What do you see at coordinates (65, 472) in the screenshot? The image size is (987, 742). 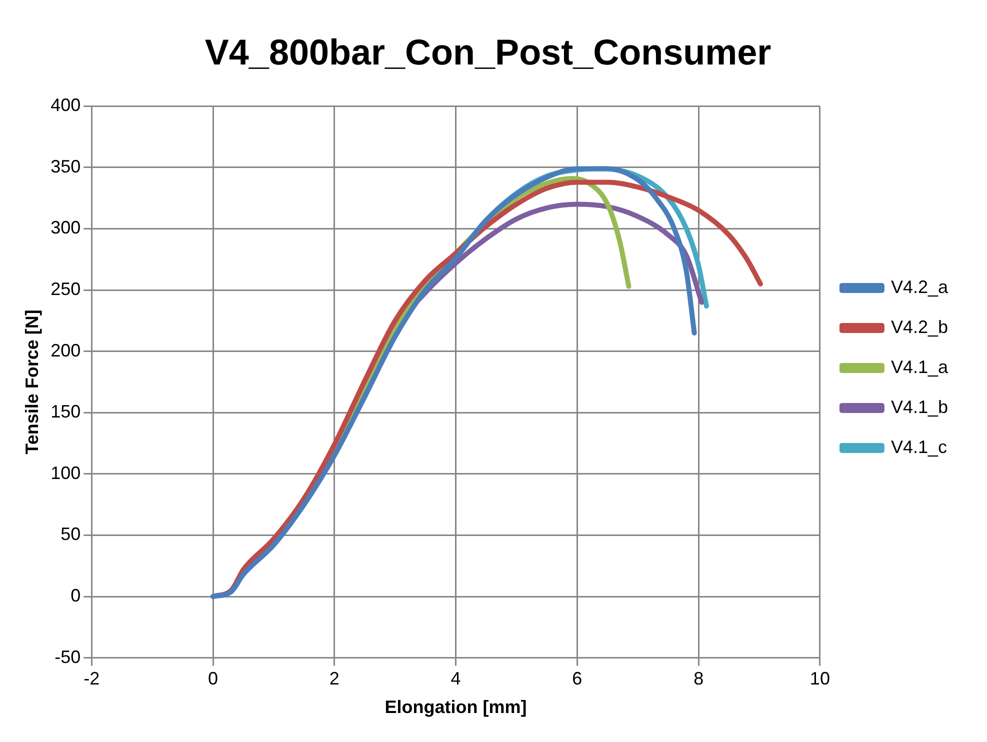 I see `y-tick-label: 100` at bounding box center [65, 472].